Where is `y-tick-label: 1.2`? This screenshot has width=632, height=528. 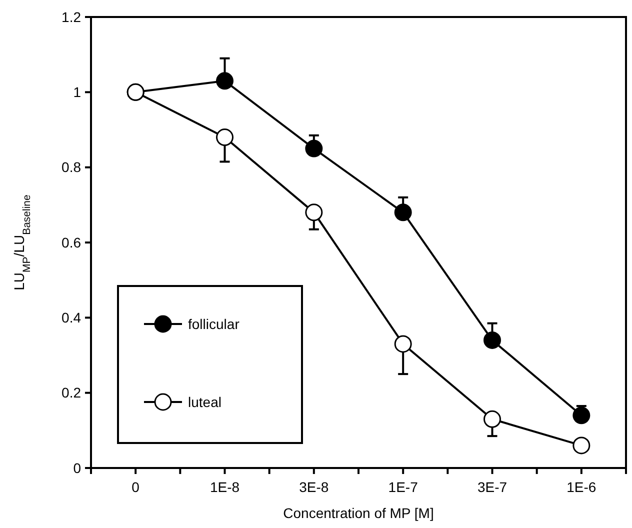 y-tick-label: 1.2 is located at coordinates (72, 16).